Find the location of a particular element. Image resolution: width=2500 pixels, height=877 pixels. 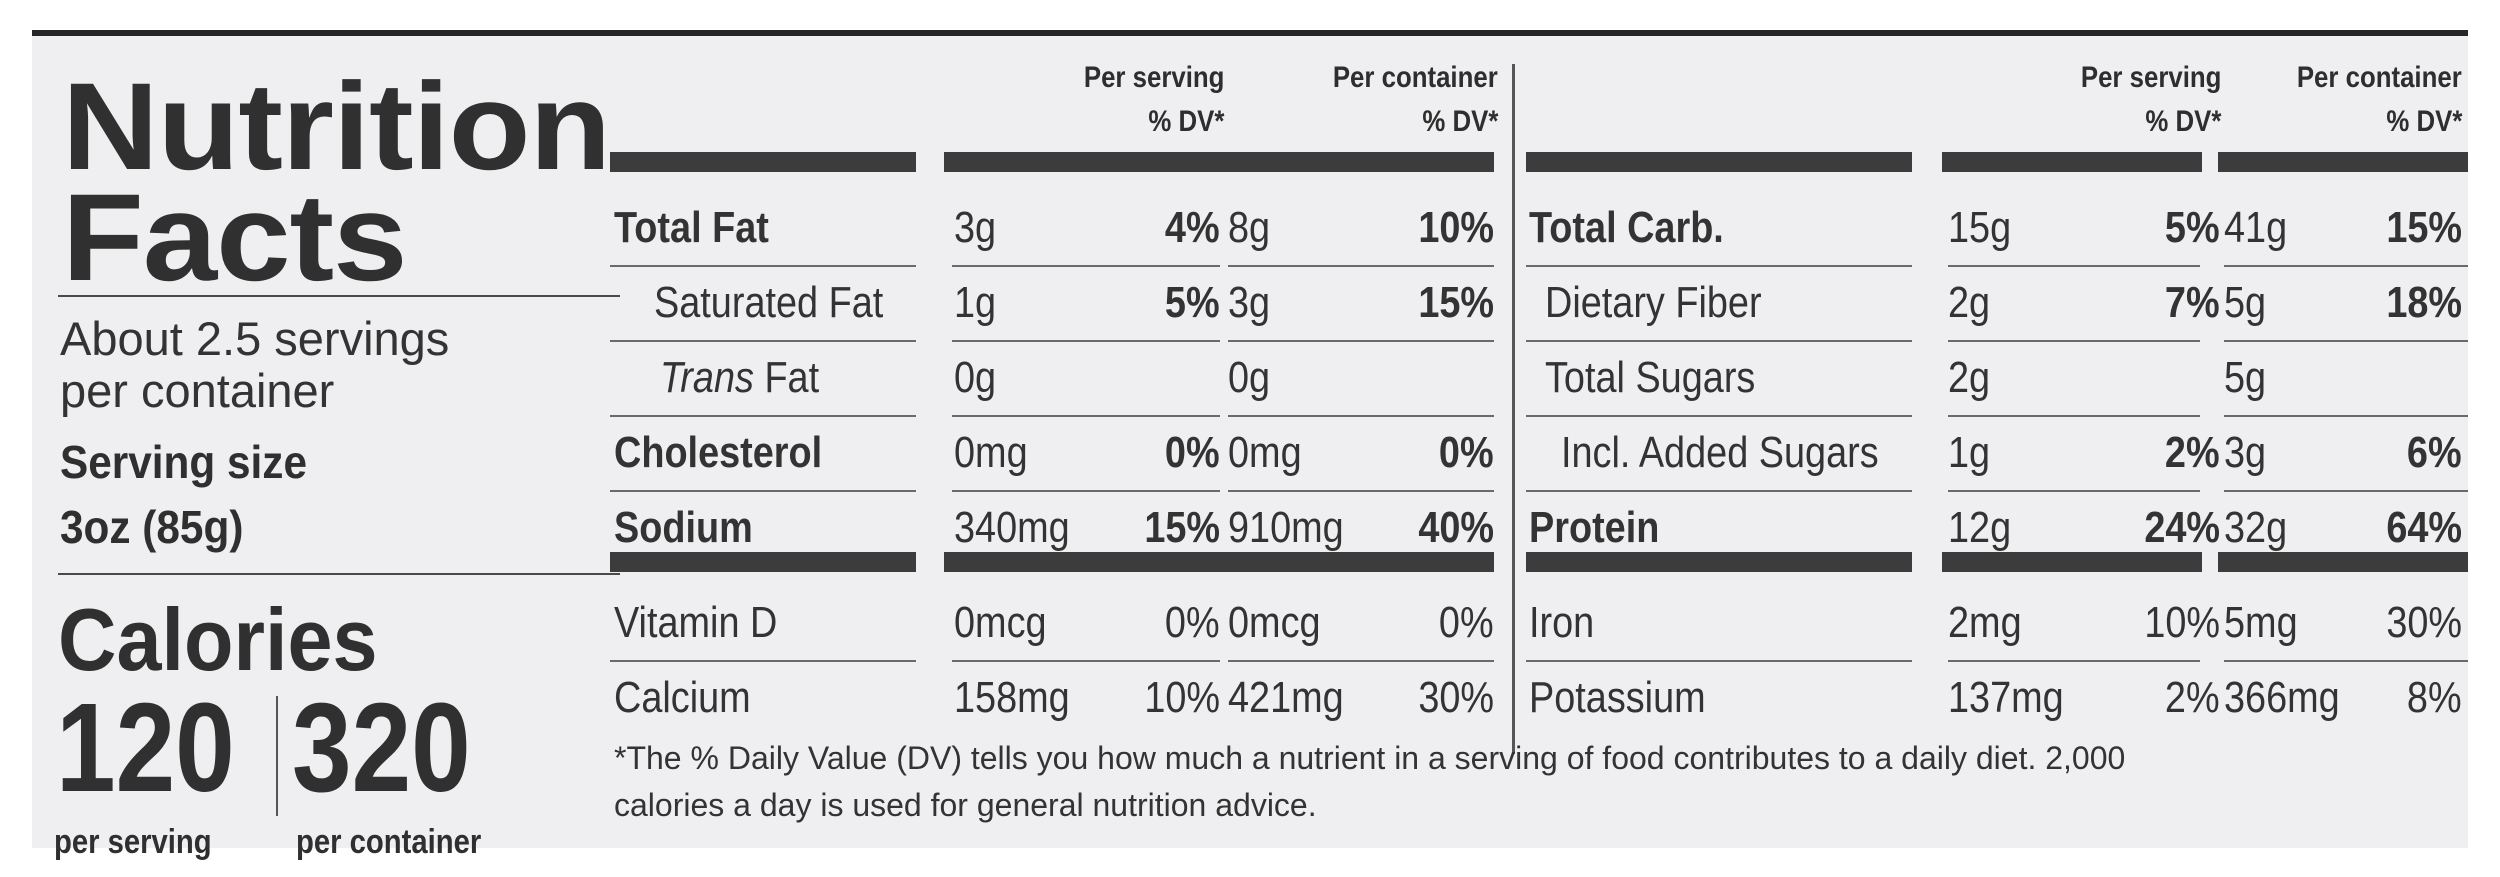

right-per-container-dv: 30% is located at coordinates (2424, 622).